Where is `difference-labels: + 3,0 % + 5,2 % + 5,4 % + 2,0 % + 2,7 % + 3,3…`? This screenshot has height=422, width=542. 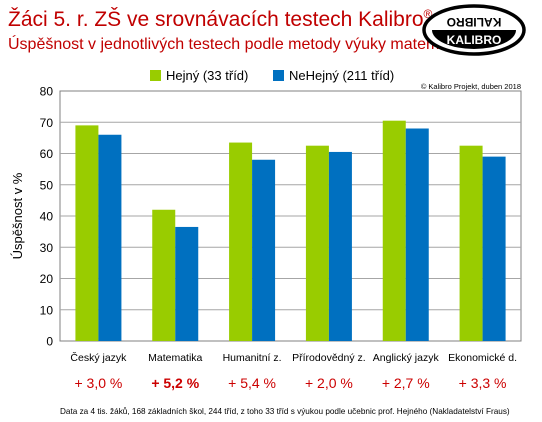 difference-labels: + 3,0 % + 5,2 % + 5,4 % + 2,0 % + 2,7 % + 3,3… is located at coordinates (290, 383).